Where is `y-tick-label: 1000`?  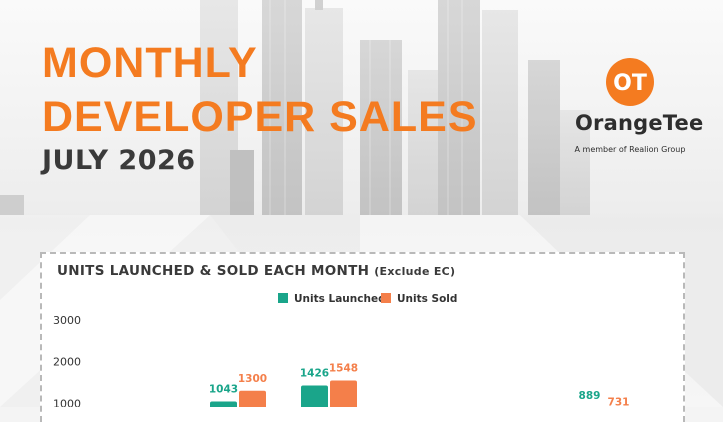 y-tick-label: 1000 is located at coordinates (67, 402).